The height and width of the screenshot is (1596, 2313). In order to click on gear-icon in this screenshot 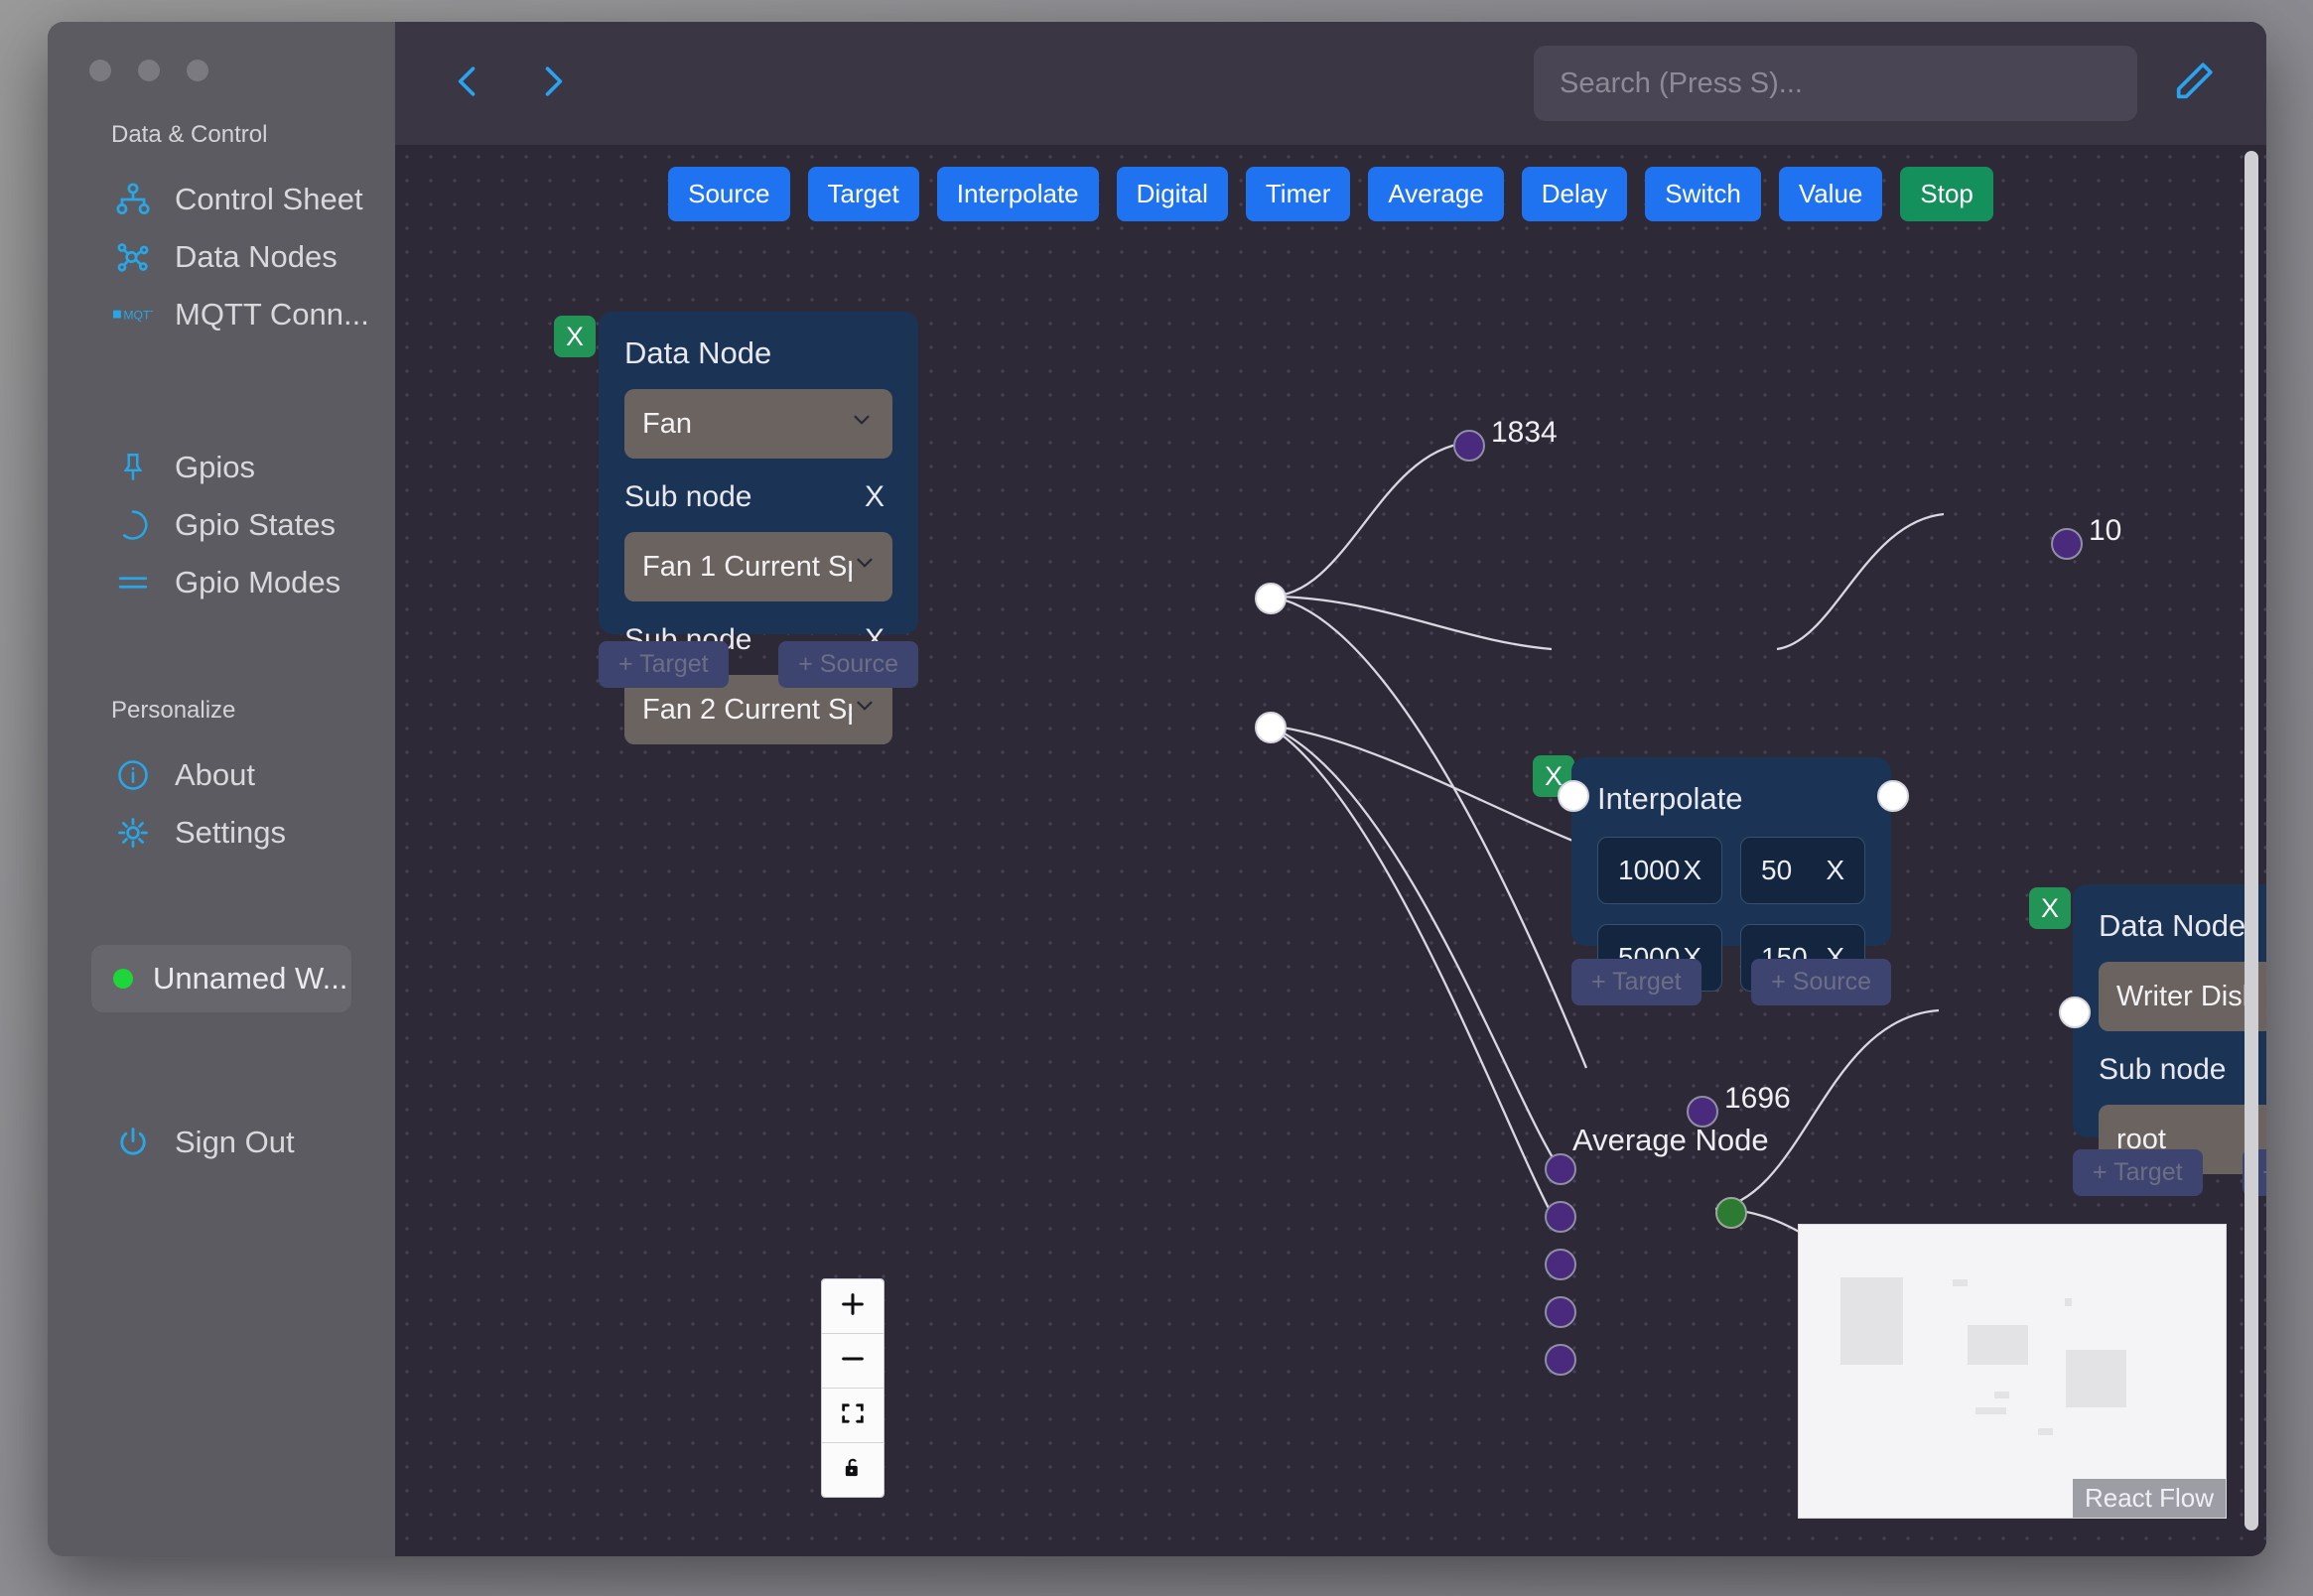, I will do `click(133, 833)`.